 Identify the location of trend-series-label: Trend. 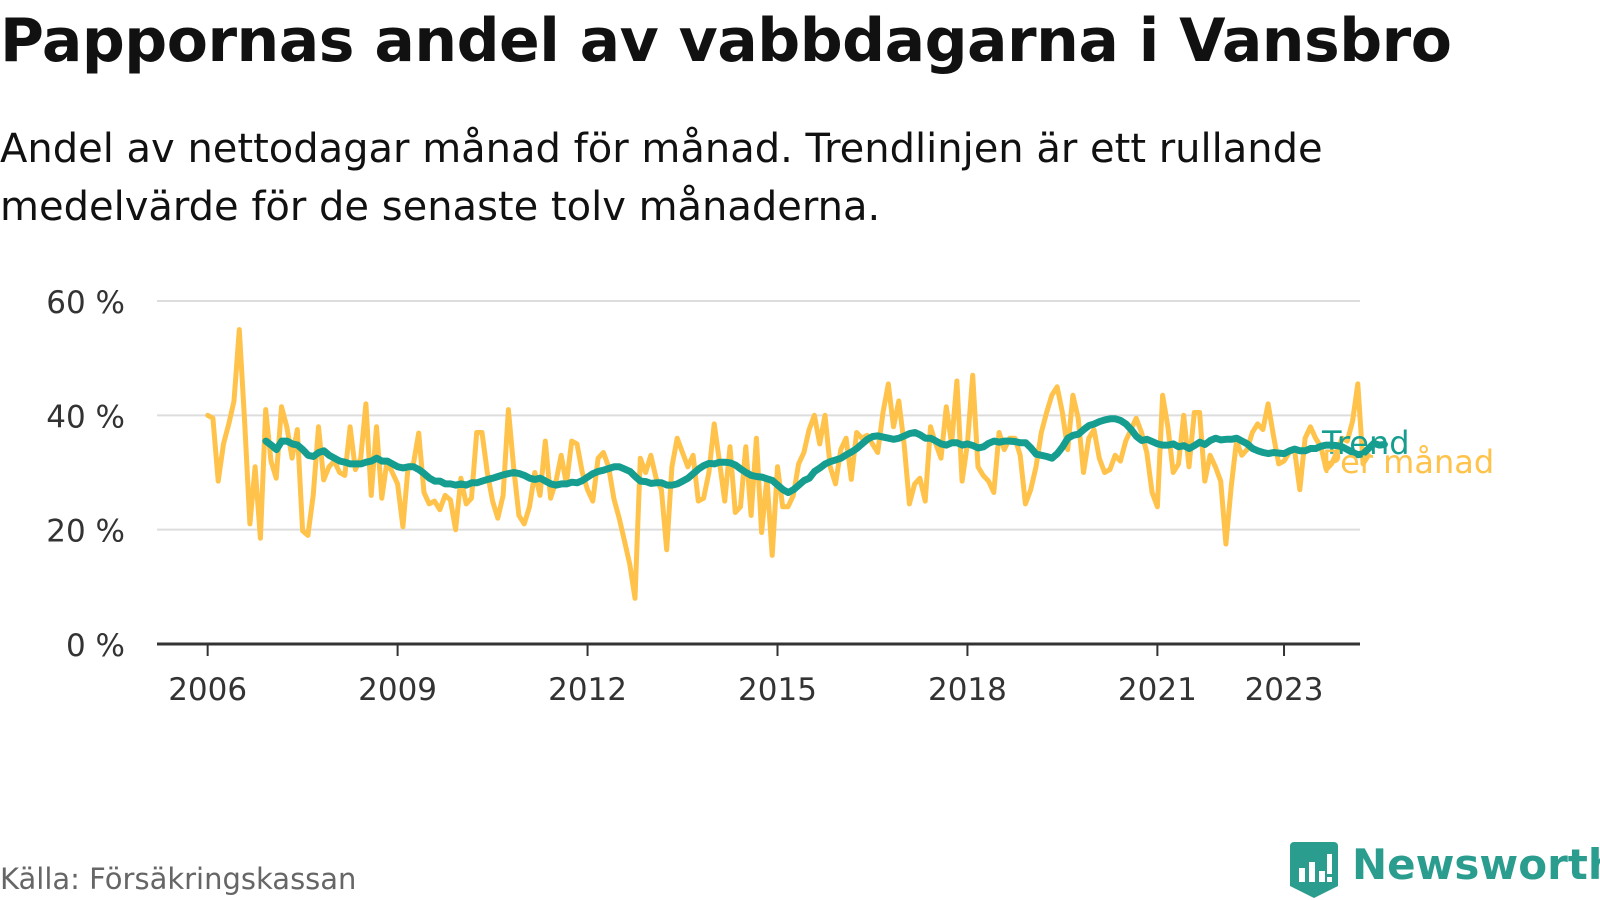
(1365, 443).